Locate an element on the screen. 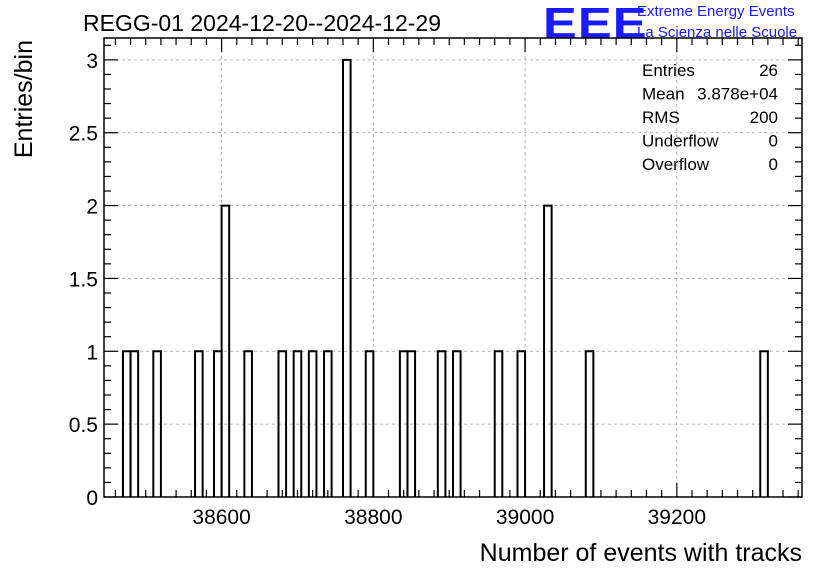 The width and height of the screenshot is (836, 572). y-axis-label: Entries/bin is located at coordinates (24, 99).